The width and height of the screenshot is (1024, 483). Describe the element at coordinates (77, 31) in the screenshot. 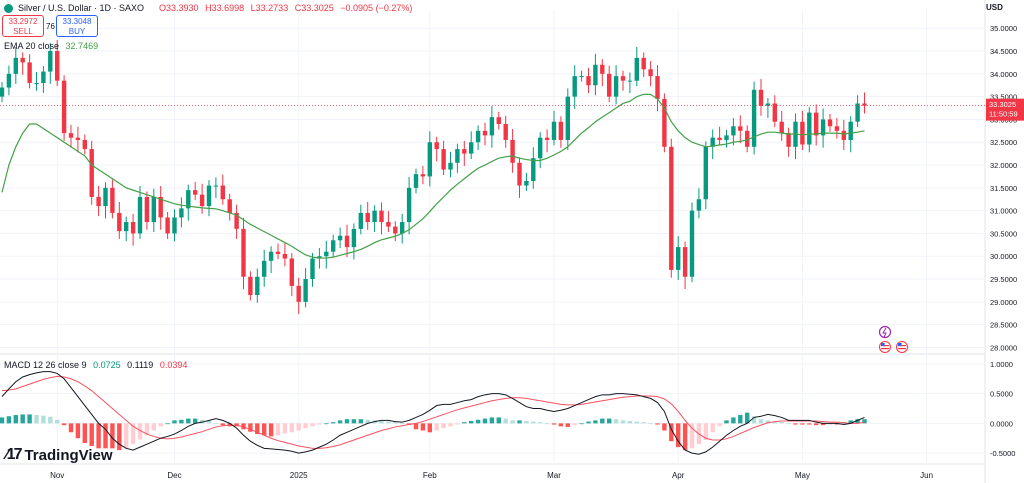

I see `buy-label: BUY` at that location.